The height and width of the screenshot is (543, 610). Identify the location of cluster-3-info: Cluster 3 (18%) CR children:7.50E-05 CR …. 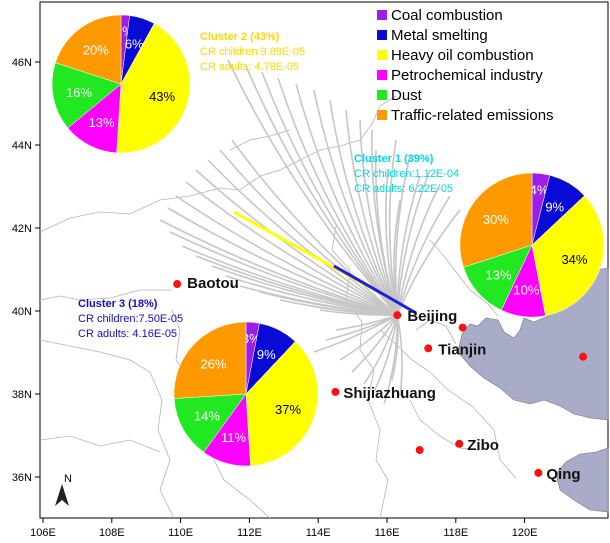
(130, 319).